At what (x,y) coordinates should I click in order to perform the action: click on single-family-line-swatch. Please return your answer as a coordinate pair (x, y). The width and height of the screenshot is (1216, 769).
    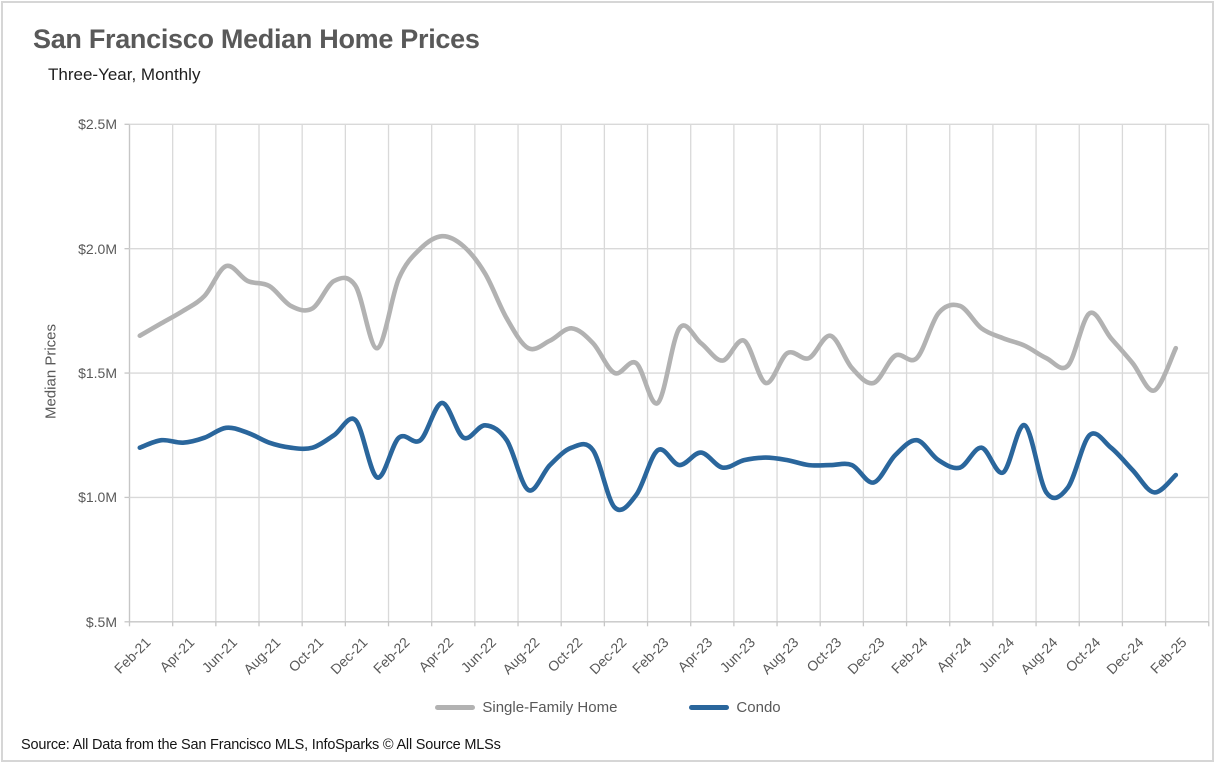
    Looking at the image, I should click on (455, 707).